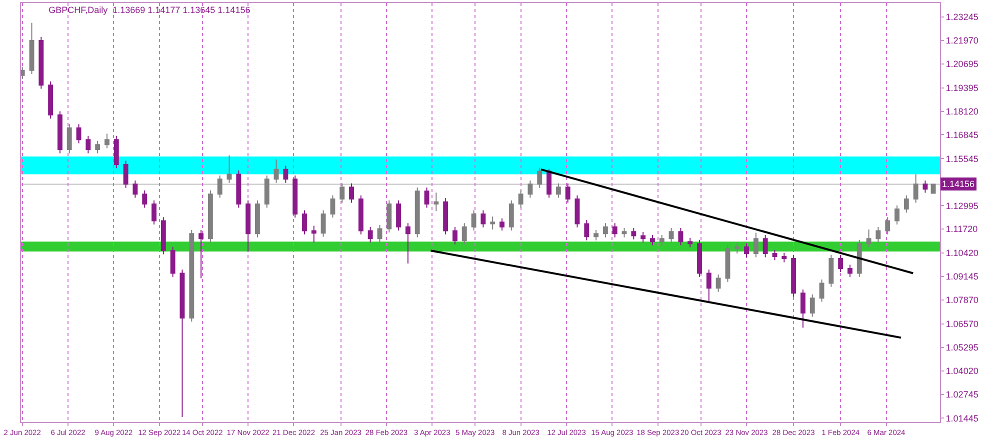 This screenshot has height=442, width=1000. Describe the element at coordinates (962, 87) in the screenshot. I see `y-tick-label: 1.19395` at that location.